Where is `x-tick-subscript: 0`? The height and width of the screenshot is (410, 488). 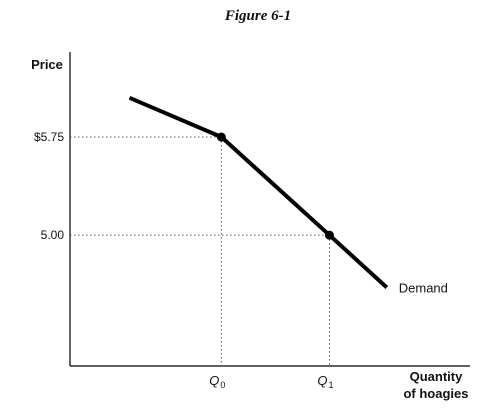 x-tick-subscript: 0 is located at coordinates (222, 385).